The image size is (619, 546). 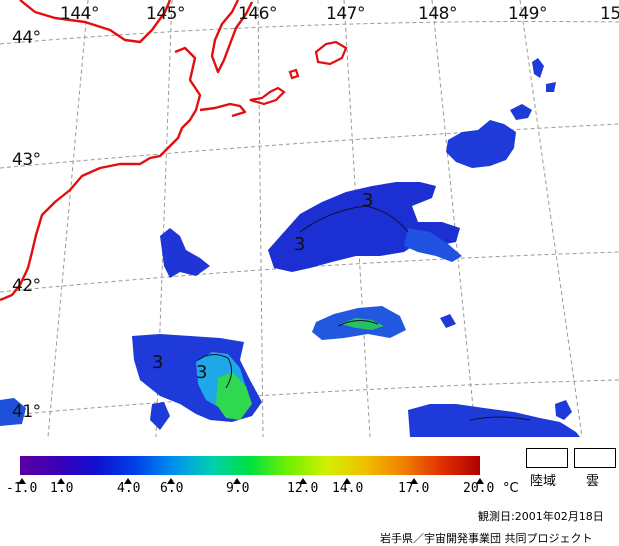 What do you see at coordinates (348, 488) in the screenshot?
I see `colorbar-label: 14.0` at bounding box center [348, 488].